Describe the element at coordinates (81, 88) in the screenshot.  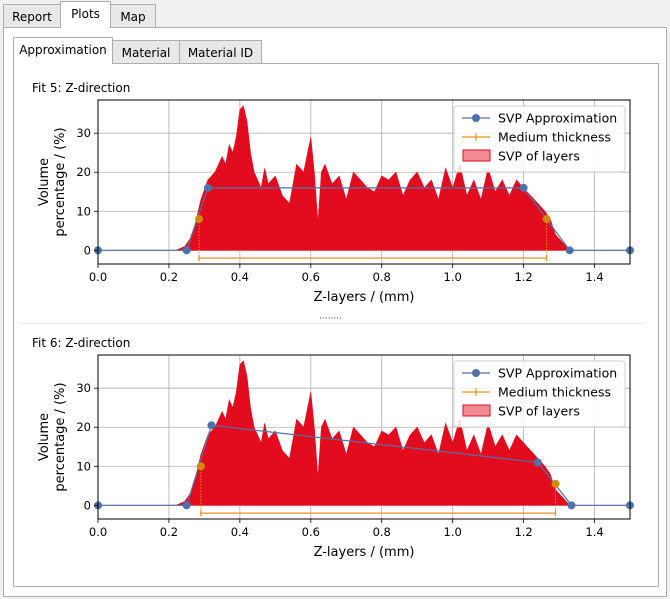
I see `plot1-title: Fit 5: Z-direction` at that location.